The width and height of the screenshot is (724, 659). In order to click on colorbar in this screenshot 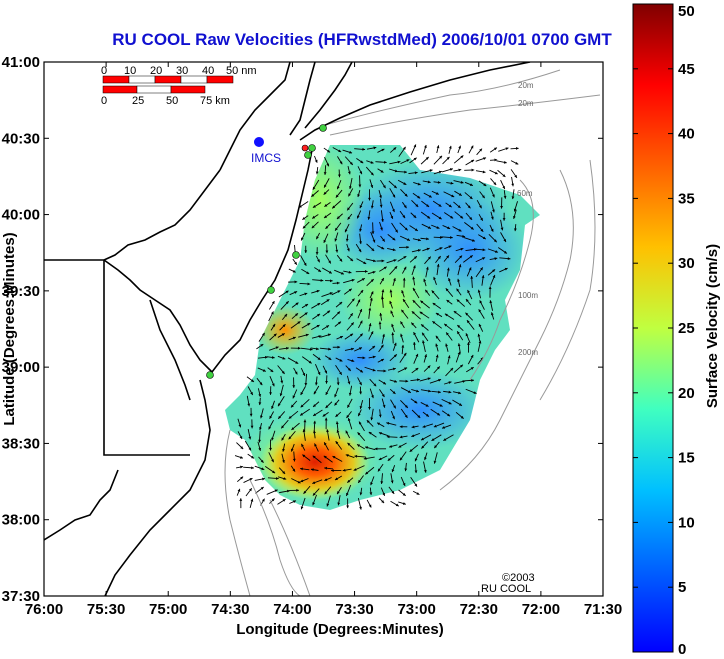, I will do `click(653, 328)`.